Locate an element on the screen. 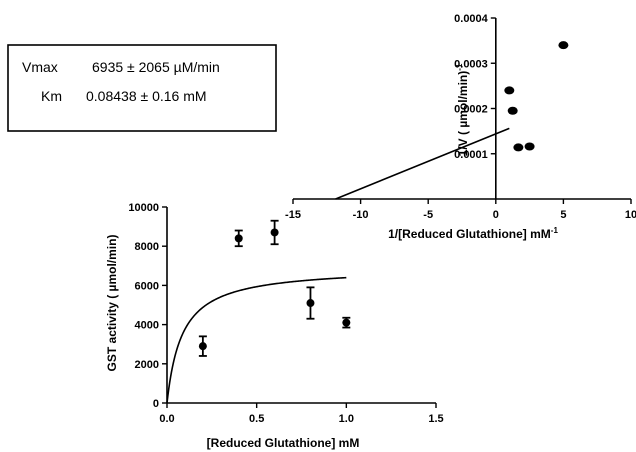  main-x-tick-label: 1.5 is located at coordinates (435, 419).